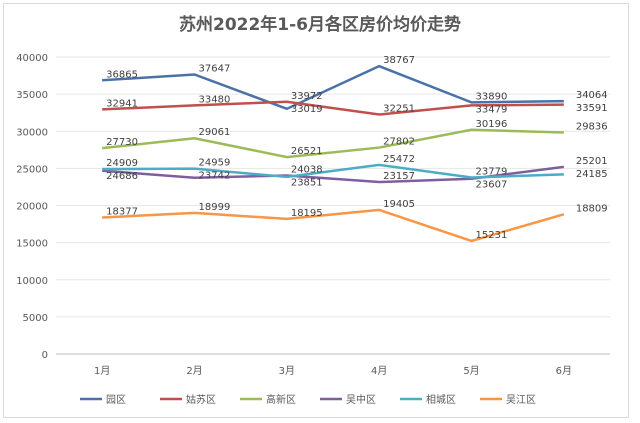 Image resolution: width=640 pixels, height=423 pixels. I want to click on y-tick-label: 15000, so click(32, 244).